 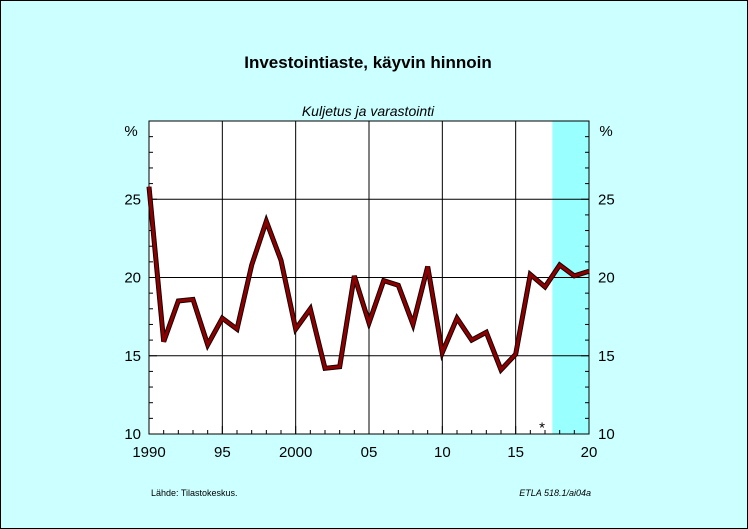 What do you see at coordinates (132, 434) in the screenshot?
I see `y-tick-label-left: 10` at bounding box center [132, 434].